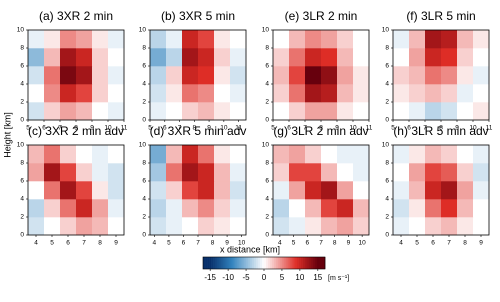 This screenshot has width=500, height=302. Describe the element at coordinates (28, 128) in the screenshot. I see `x-tick-label: 5` at that location.